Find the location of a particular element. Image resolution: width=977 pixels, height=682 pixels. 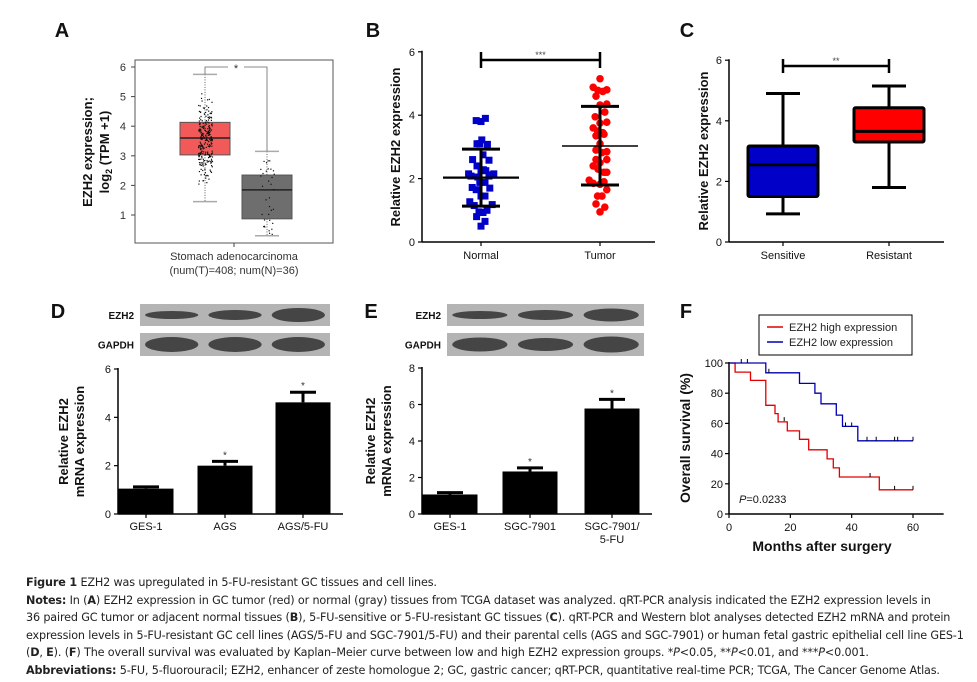

panel-label-b: B is located at coordinates (373, 31).